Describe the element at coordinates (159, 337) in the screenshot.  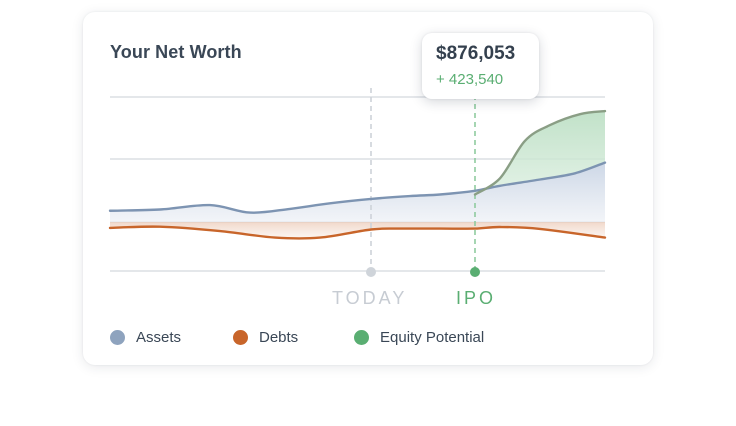
I see `legend-label: Assets` at that location.